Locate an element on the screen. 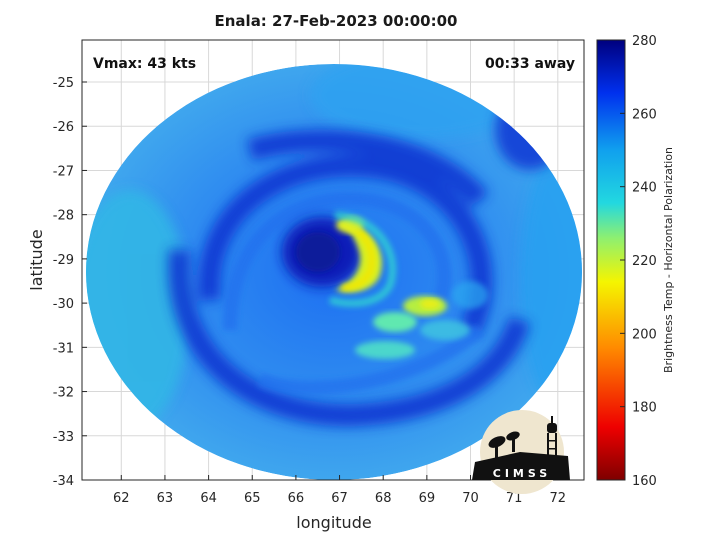 The height and width of the screenshot is (540, 720). x-tick-label: 63 is located at coordinates (165, 498).